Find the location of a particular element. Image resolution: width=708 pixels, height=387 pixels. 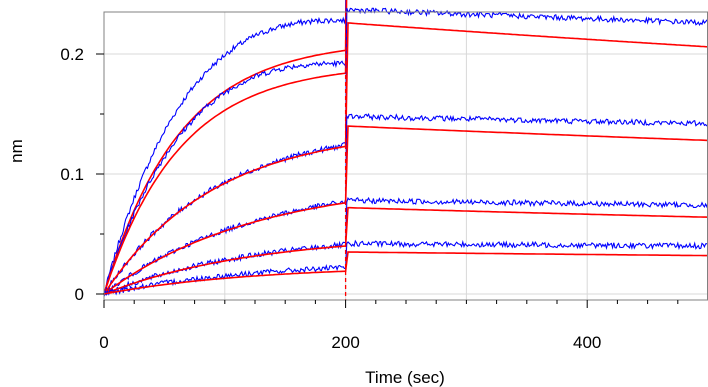

fit-curve is located at coordinates (405, 273).